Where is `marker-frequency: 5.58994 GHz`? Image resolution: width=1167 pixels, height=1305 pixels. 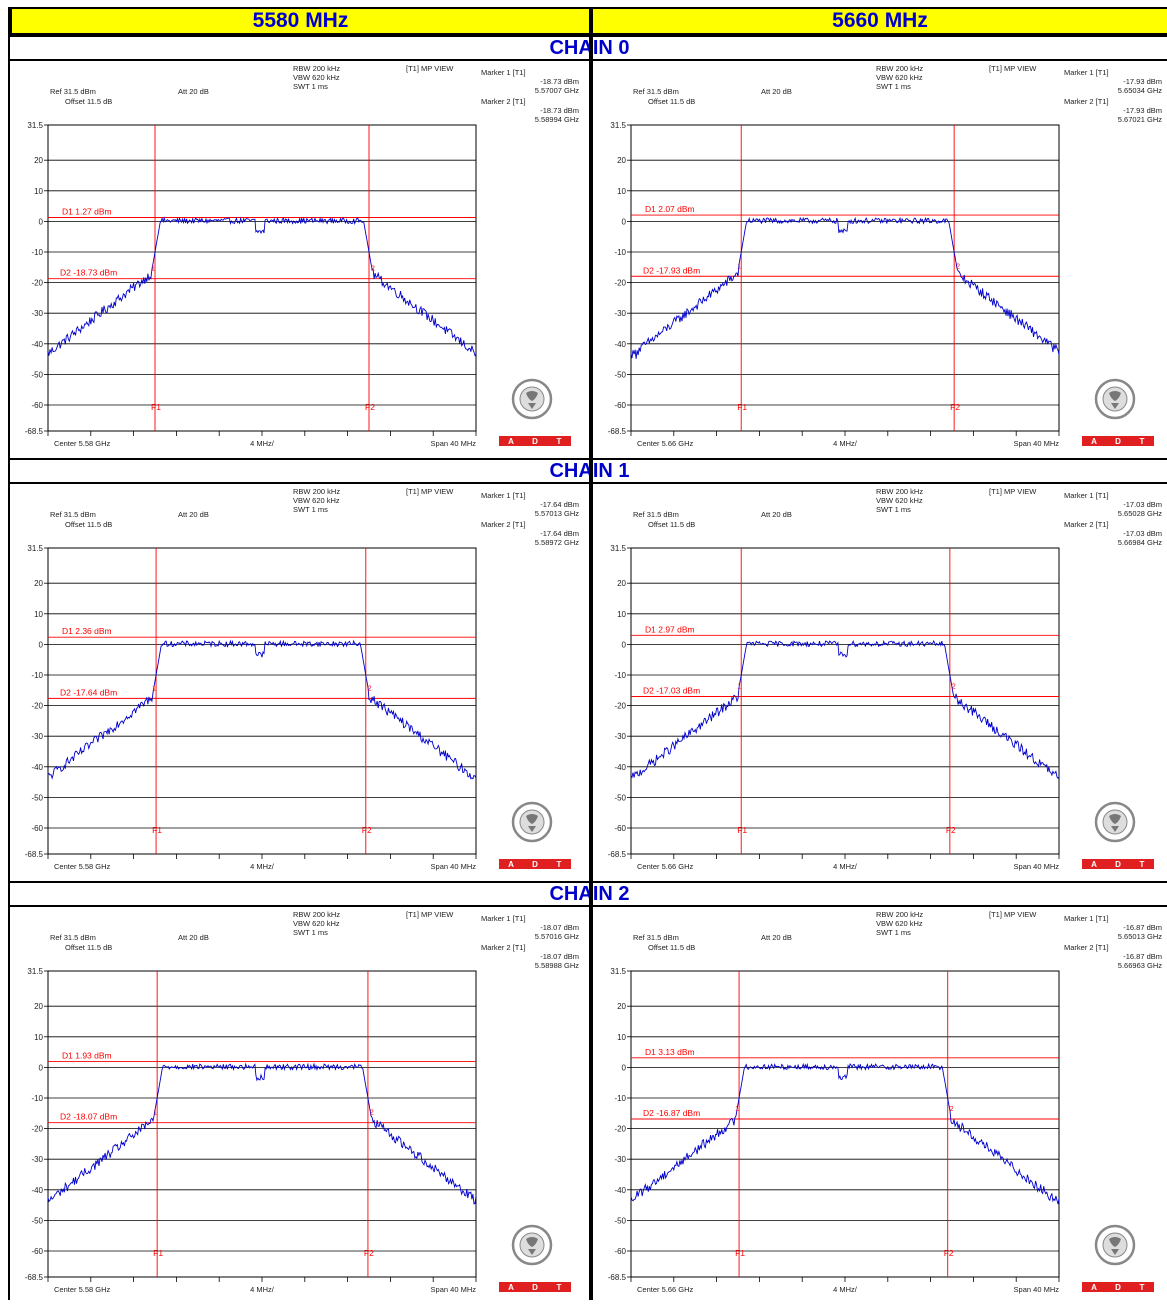 marker-frequency: 5.58994 GHz is located at coordinates (557, 119).